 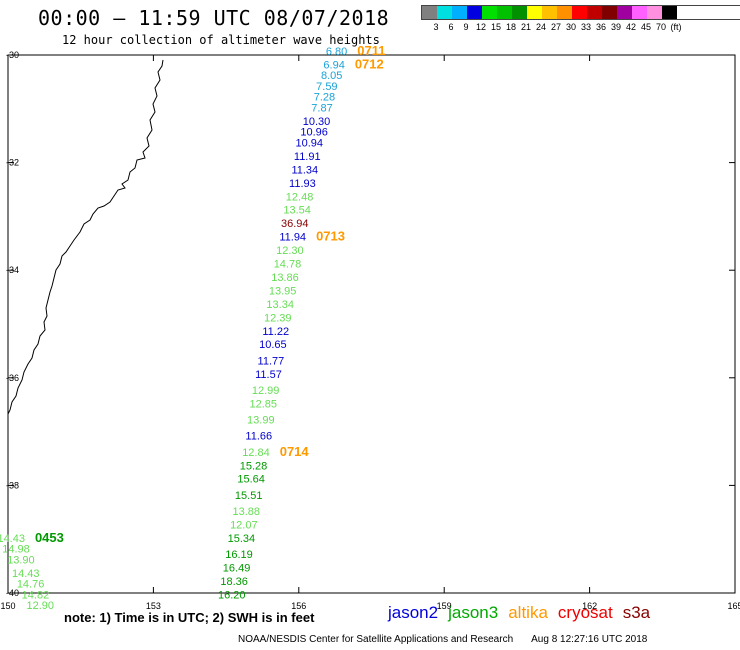 What do you see at coordinates (153, 606) in the screenshot?
I see `lon-tick-label: 153` at bounding box center [153, 606].